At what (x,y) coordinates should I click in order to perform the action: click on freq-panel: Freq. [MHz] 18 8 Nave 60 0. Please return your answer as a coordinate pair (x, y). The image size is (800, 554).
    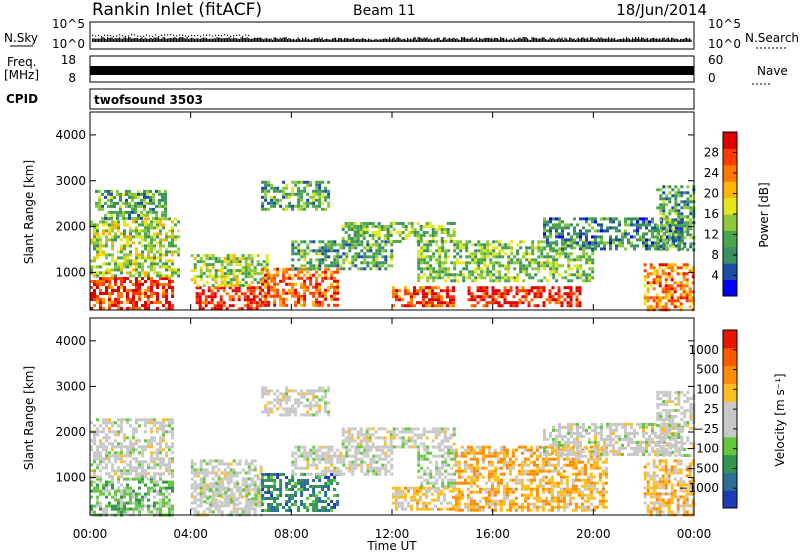
    Looking at the image, I should click on (396, 69).